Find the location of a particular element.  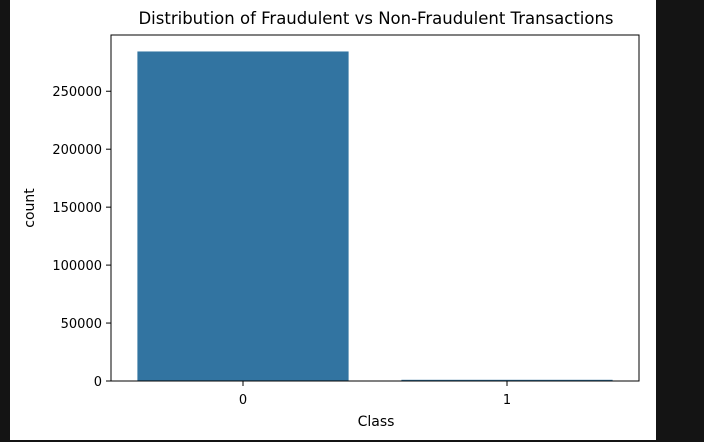

x-tick-label: 0 is located at coordinates (243, 400).